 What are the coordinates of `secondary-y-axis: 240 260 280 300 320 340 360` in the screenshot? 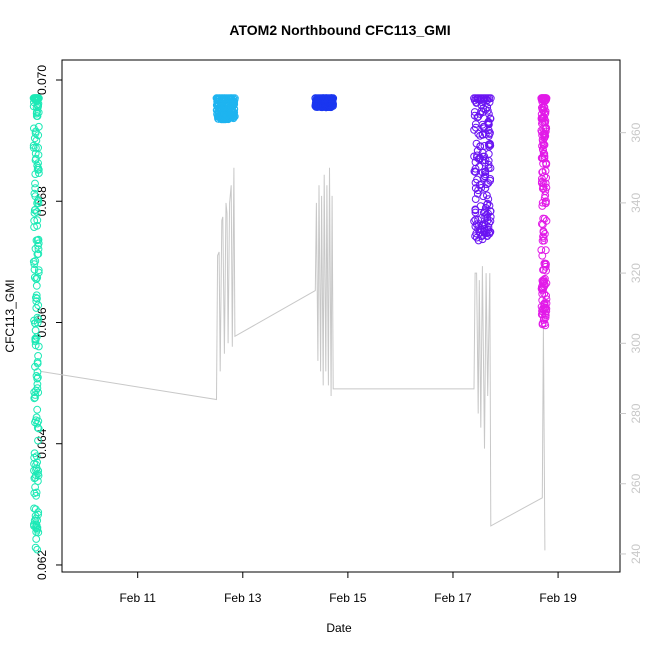 It's located at (631, 343).